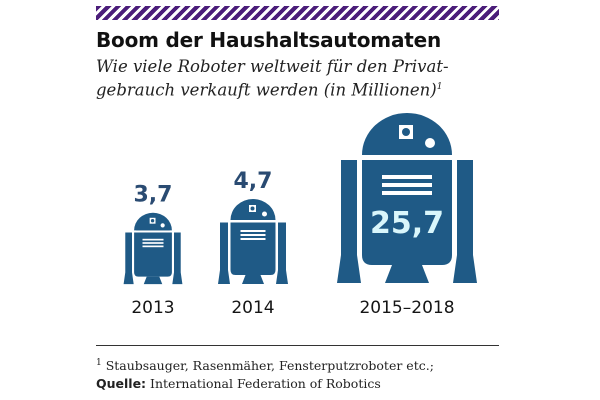  What do you see at coordinates (269, 40) in the screenshot?
I see `chart-title: Boom der Haushaltsautomaten` at bounding box center [269, 40].